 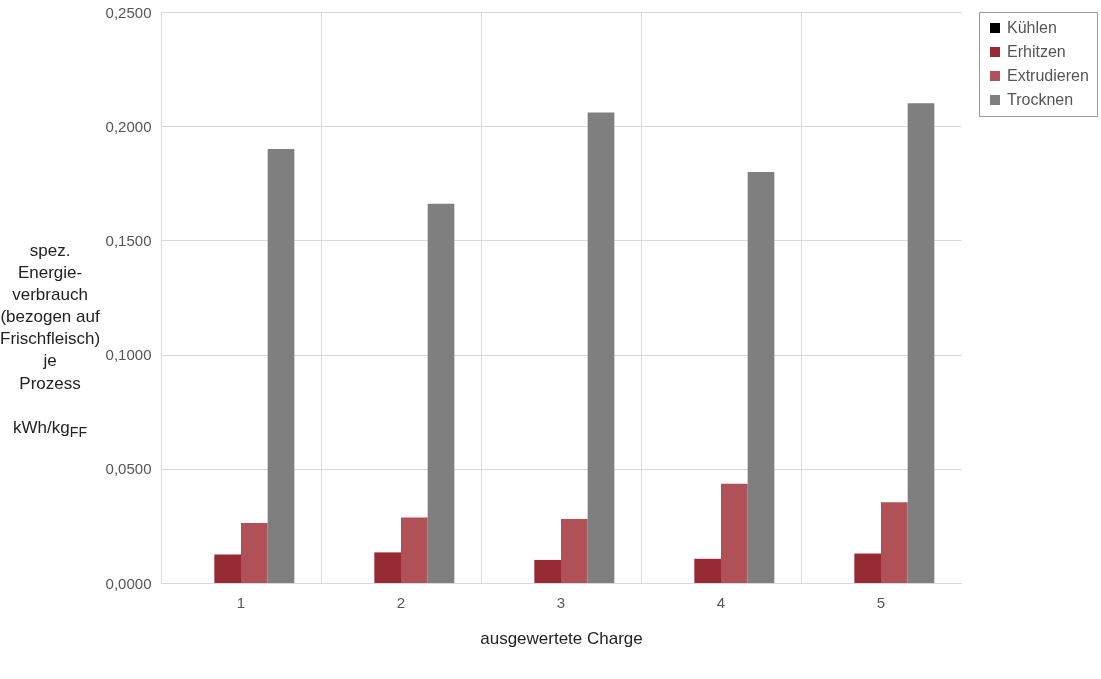 I want to click on x-tick-label: 1, so click(x=241, y=602).